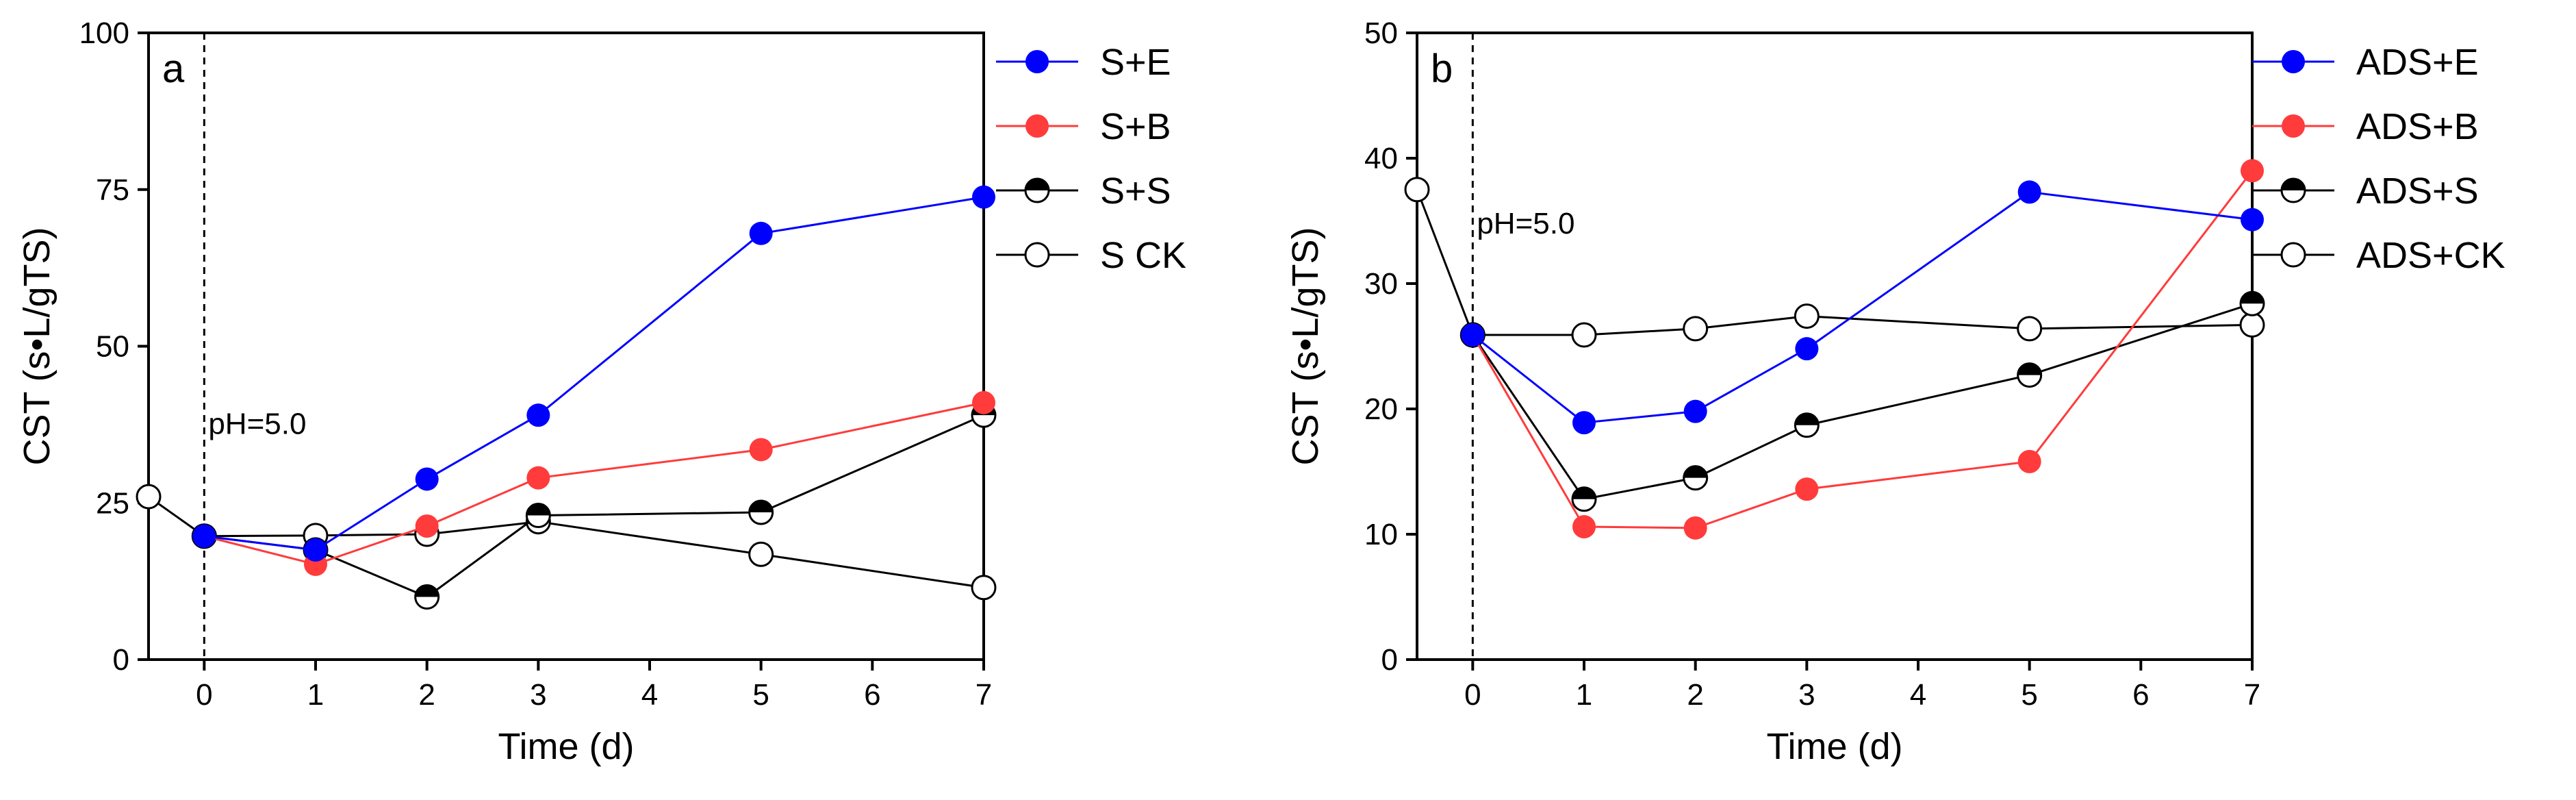 The width and height of the screenshot is (2576, 800). Describe the element at coordinates (1135, 62) in the screenshot. I see `legend-label: S+E` at that location.